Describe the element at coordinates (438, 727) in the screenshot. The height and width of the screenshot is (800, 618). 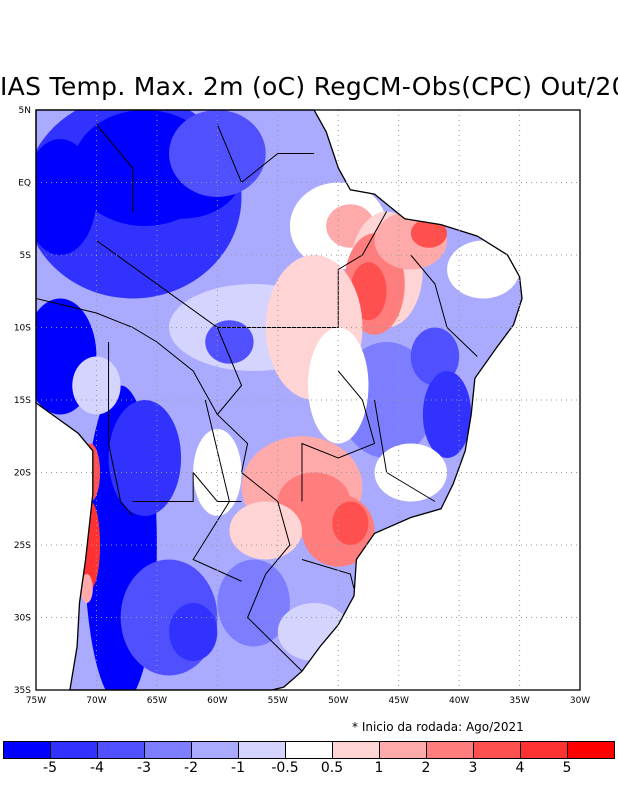
I see `run-start-note: * Inicio da rodada: Ago/2021` at that location.